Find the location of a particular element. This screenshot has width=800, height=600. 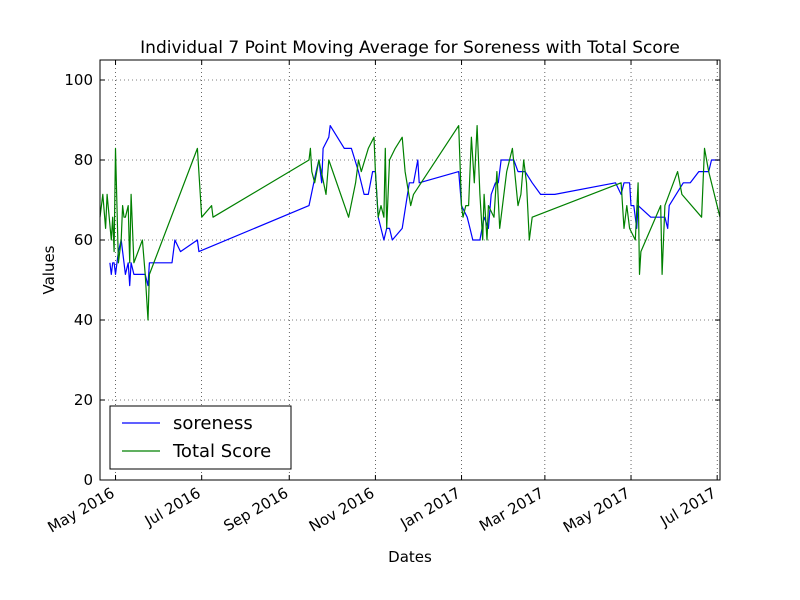

y-tick-label: 20 is located at coordinates (83, 400).